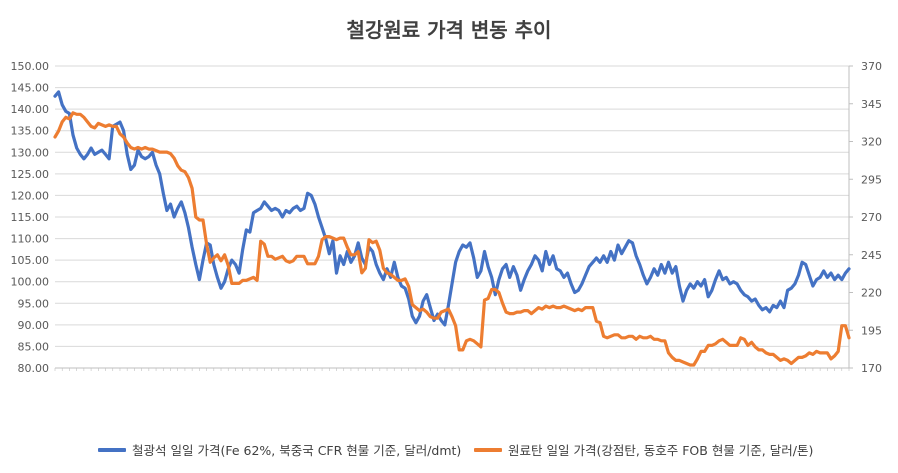  Describe the element at coordinates (871, 104) in the screenshot. I see `right-tick-label: 345` at that location.